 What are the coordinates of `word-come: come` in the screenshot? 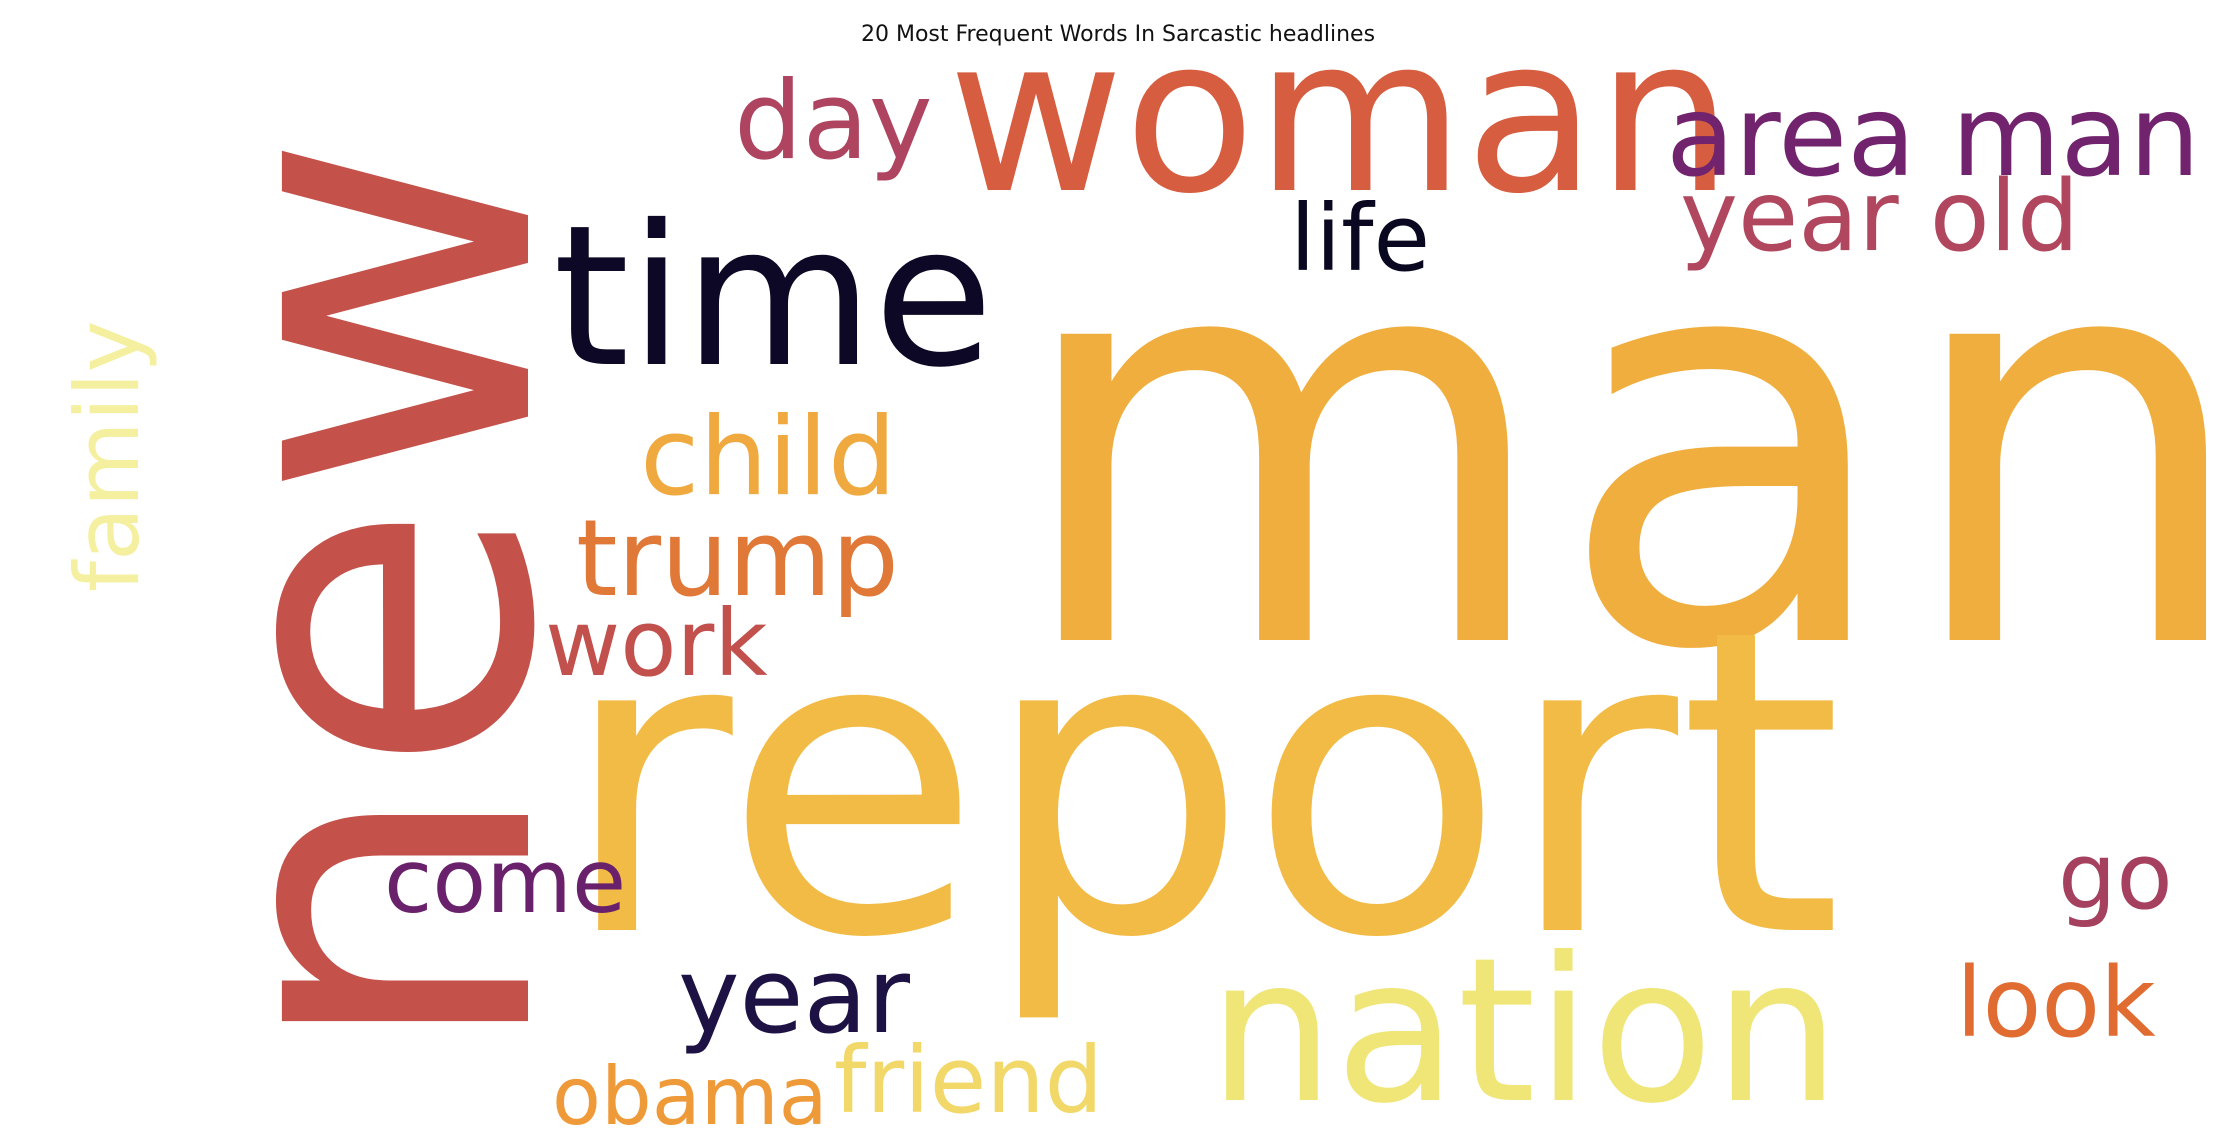 It's located at (505, 881).